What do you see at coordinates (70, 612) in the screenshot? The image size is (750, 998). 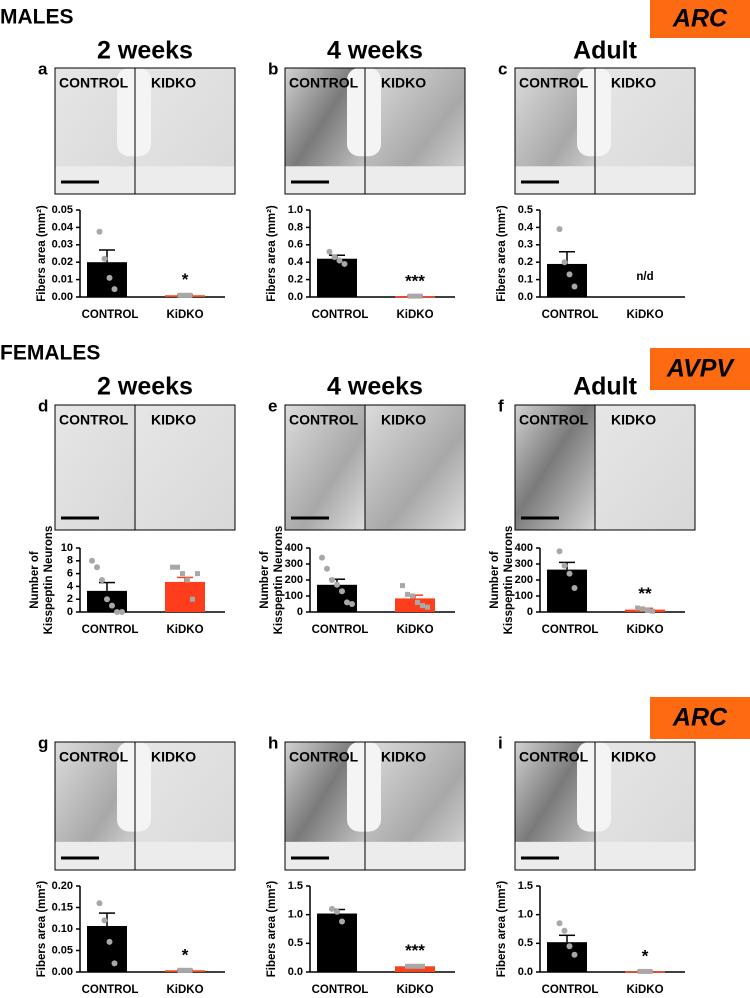 I see `y-tick-label: 0` at bounding box center [70, 612].